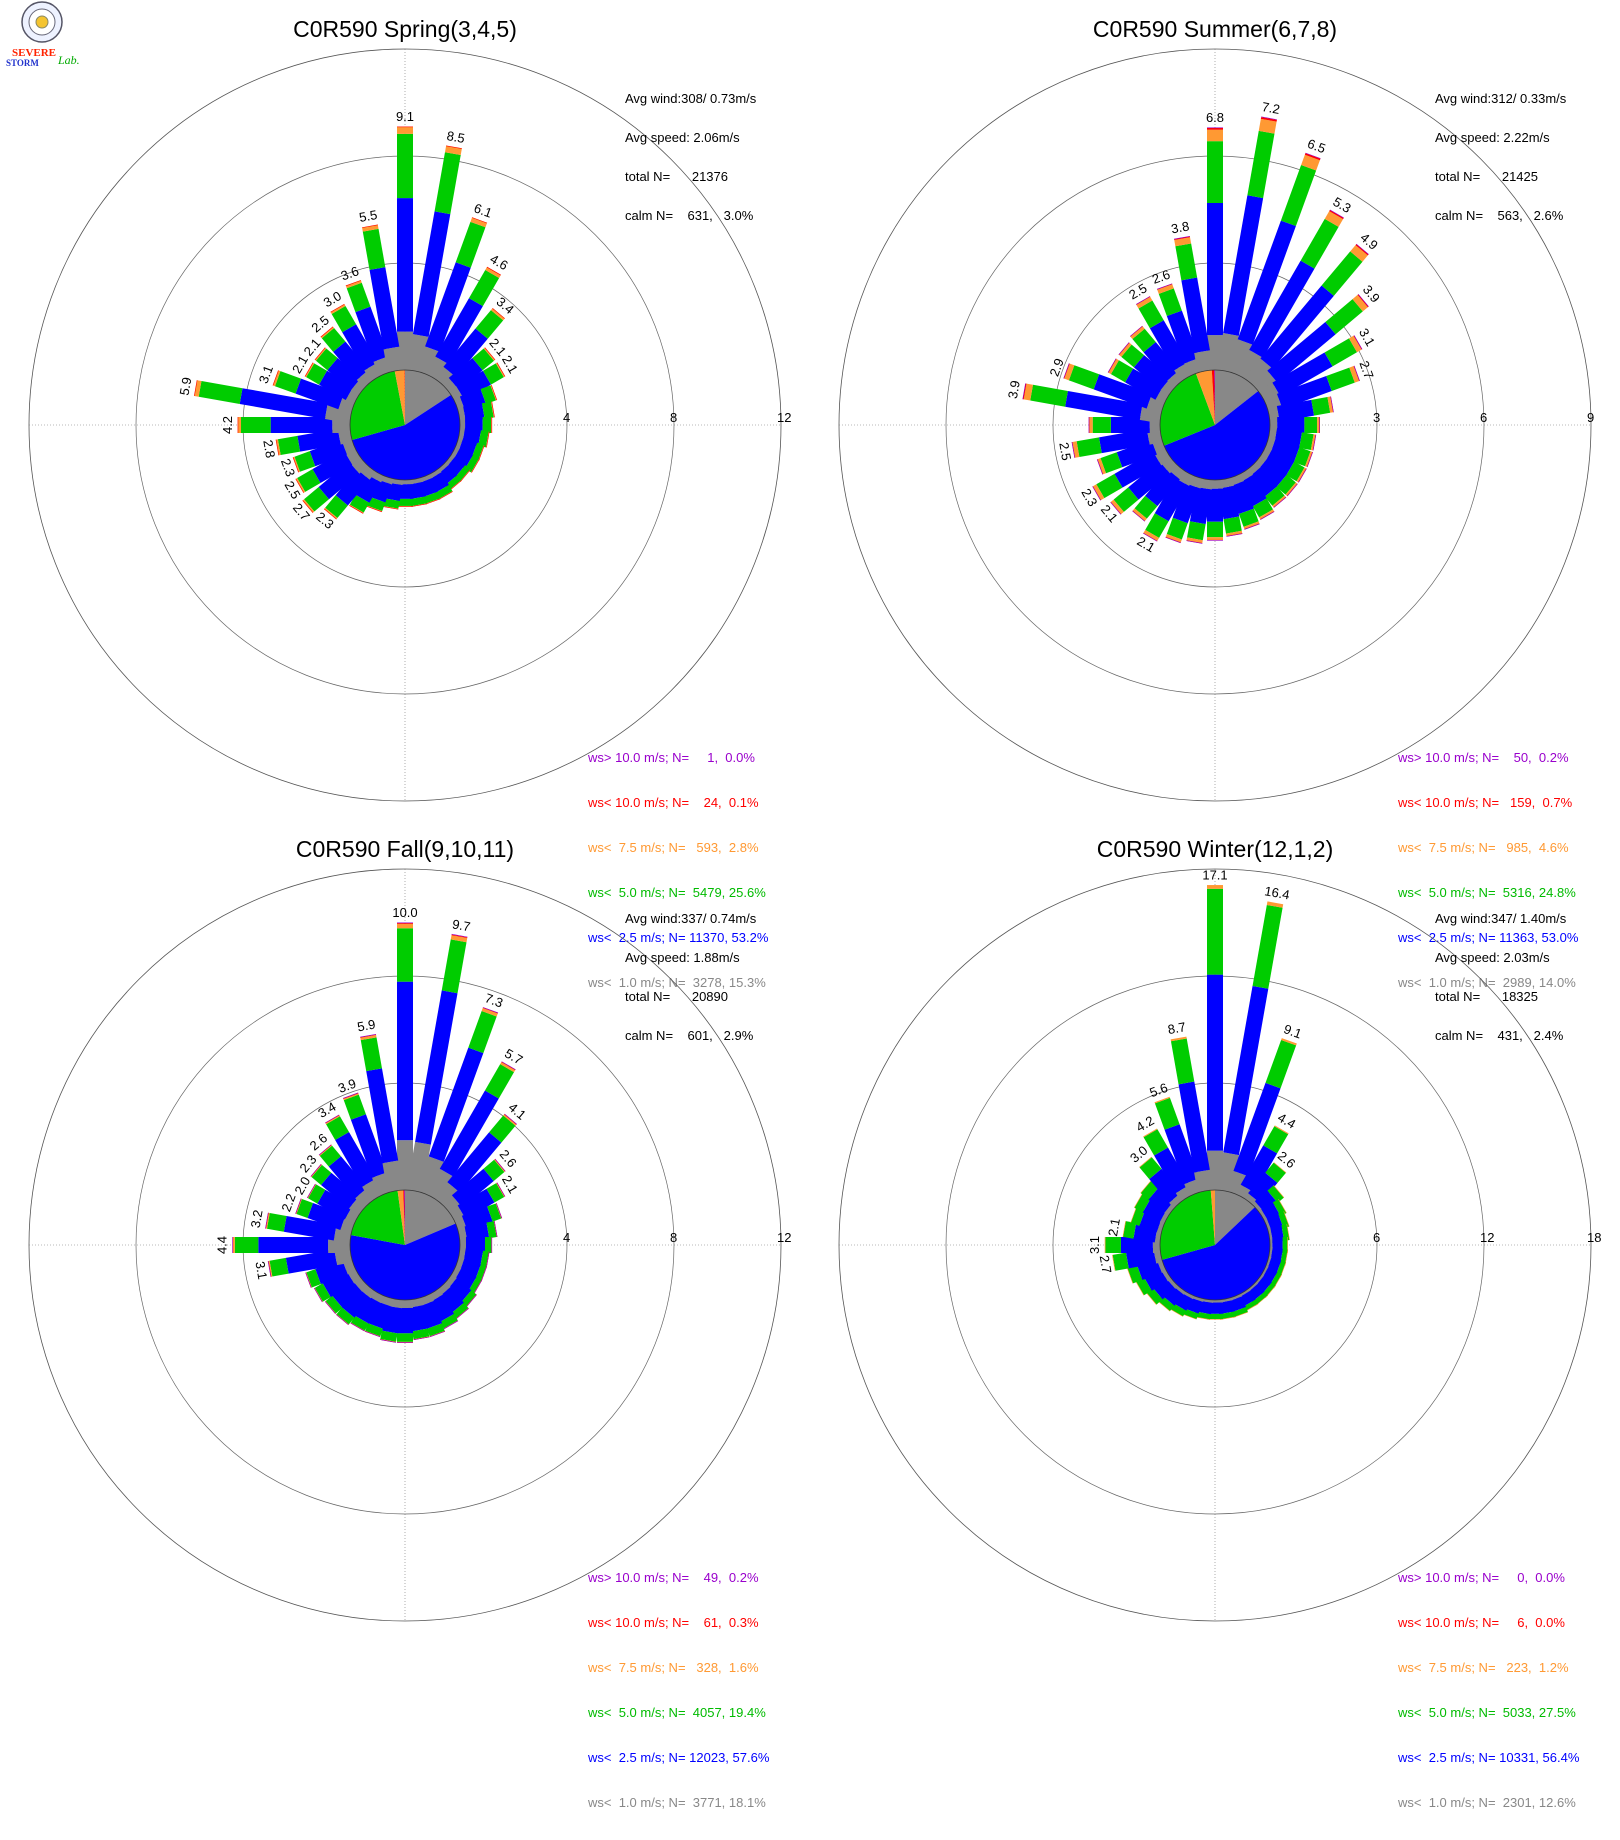 The image size is (1620, 1840). Describe the element at coordinates (404, 912) in the screenshot. I see `petal-value-label: 10.0` at that location.